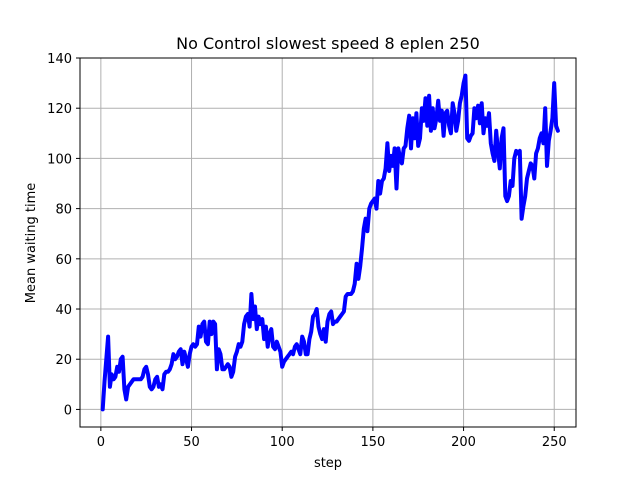 The width and height of the screenshot is (640, 480). I want to click on y-tick-label: 40, so click(63, 310).